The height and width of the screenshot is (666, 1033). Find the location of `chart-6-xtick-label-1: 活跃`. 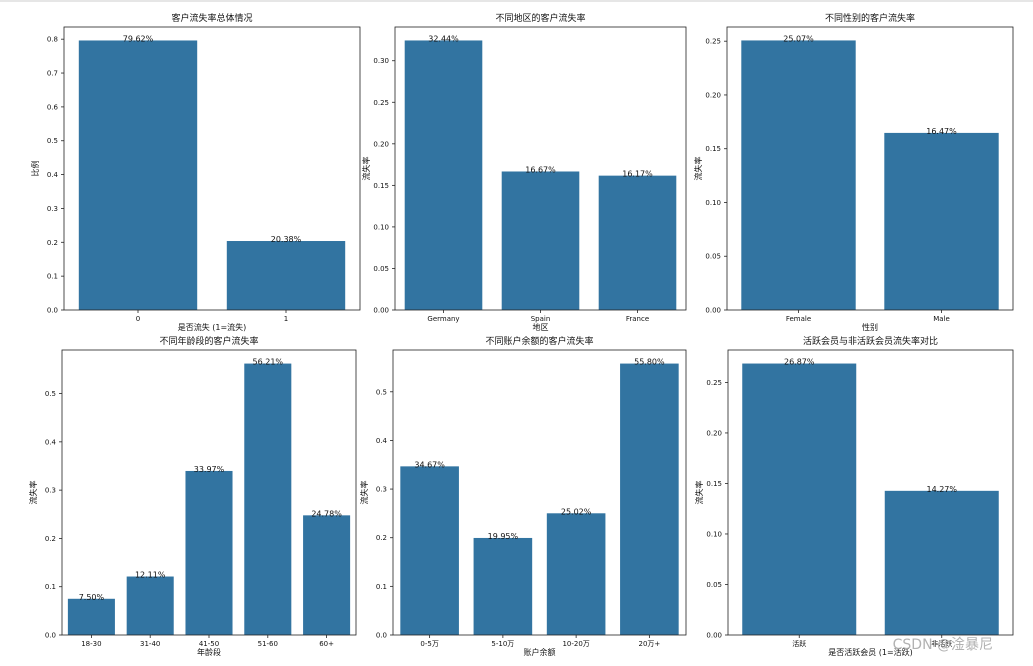

chart-6-xtick-label-1: 活跃 is located at coordinates (799, 643).